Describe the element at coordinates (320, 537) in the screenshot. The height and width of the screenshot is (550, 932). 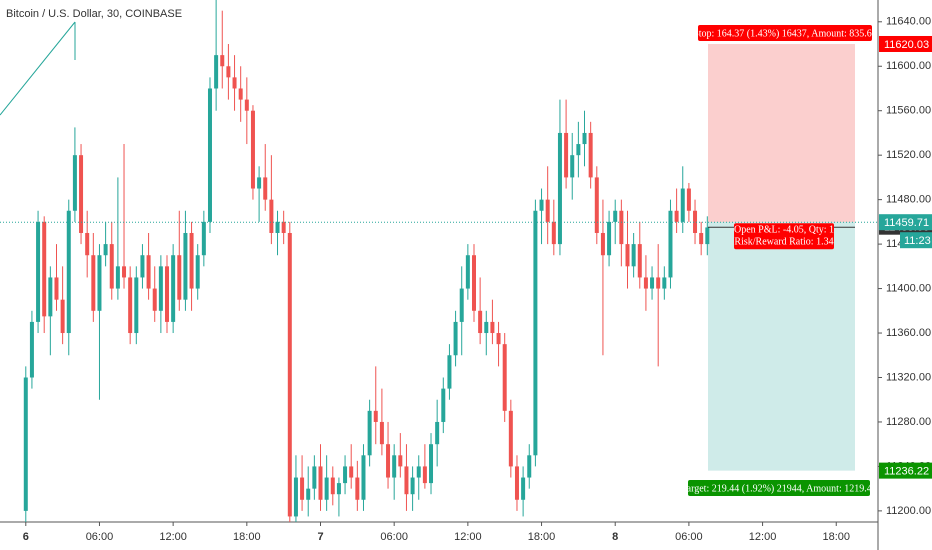
I see `x-tick-label: 7` at that location.